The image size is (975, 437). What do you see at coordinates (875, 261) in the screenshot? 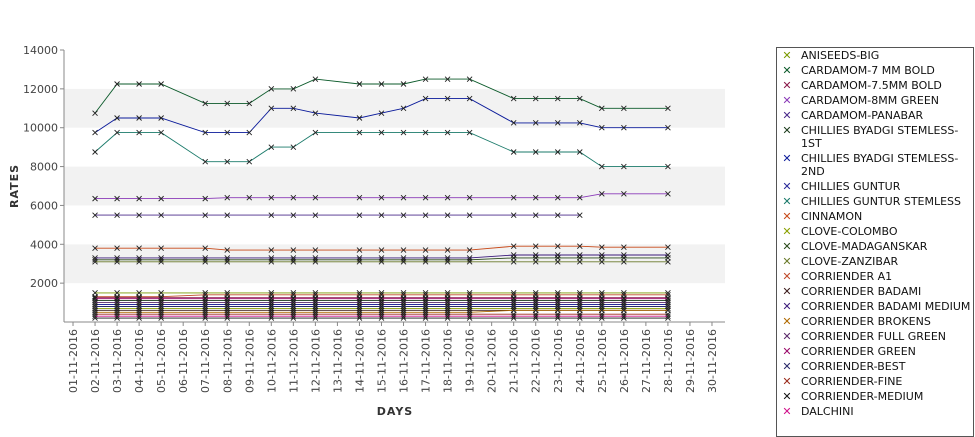
I see `legend-item: ✕ CLOVE-ZANZIBAR` at bounding box center [875, 261].